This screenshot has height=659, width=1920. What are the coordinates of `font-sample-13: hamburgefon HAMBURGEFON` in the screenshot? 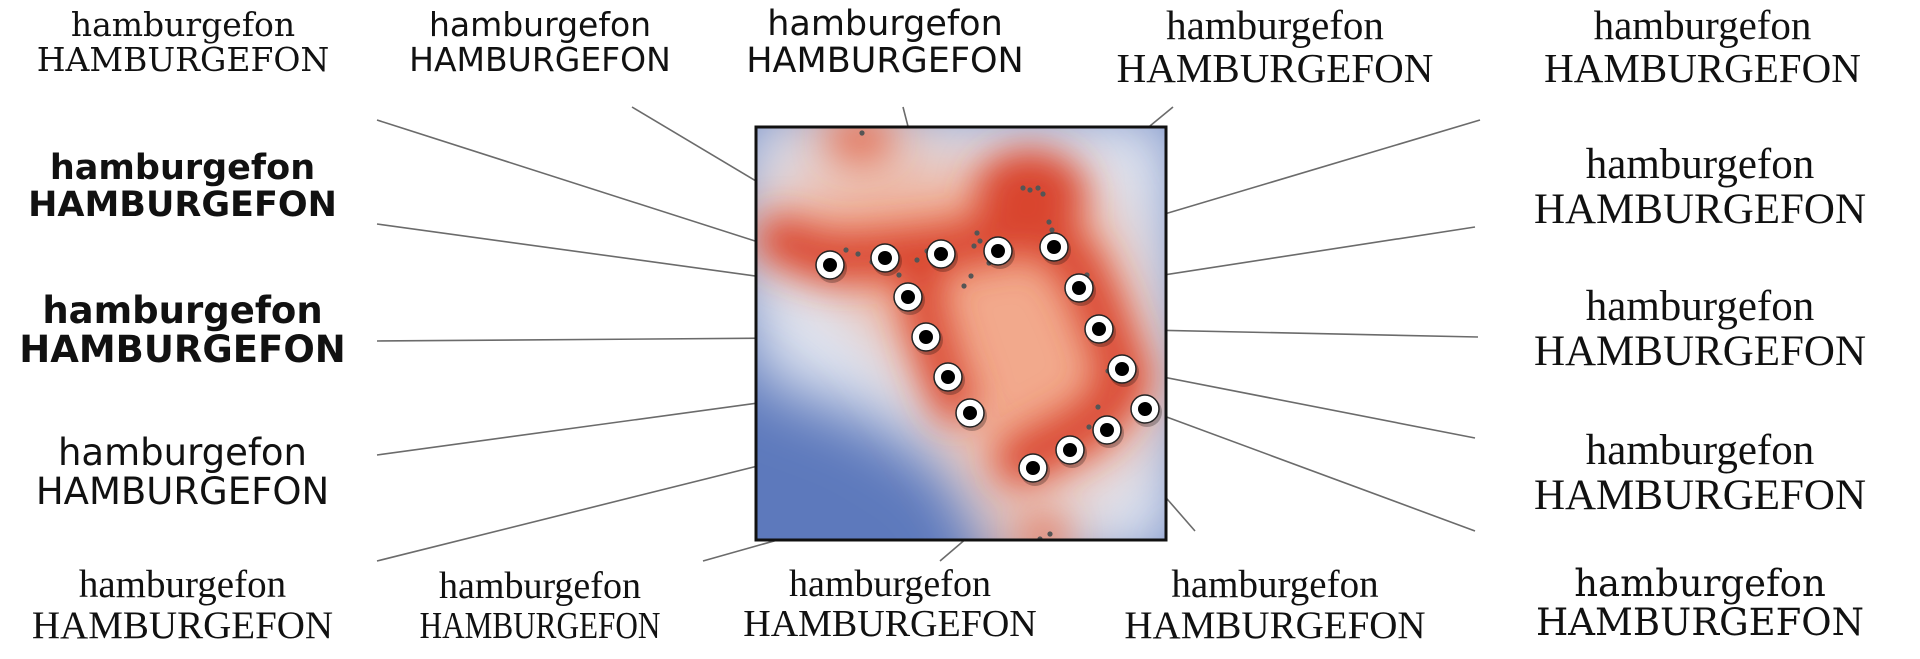 It's located at (540, 606).